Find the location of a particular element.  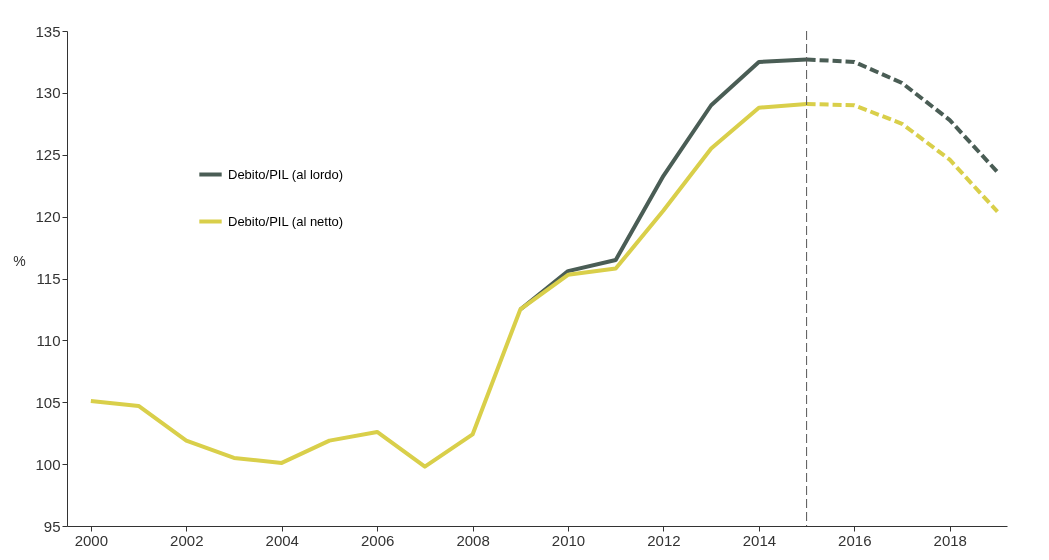

x-tick-label: 2010 is located at coordinates (568, 540).